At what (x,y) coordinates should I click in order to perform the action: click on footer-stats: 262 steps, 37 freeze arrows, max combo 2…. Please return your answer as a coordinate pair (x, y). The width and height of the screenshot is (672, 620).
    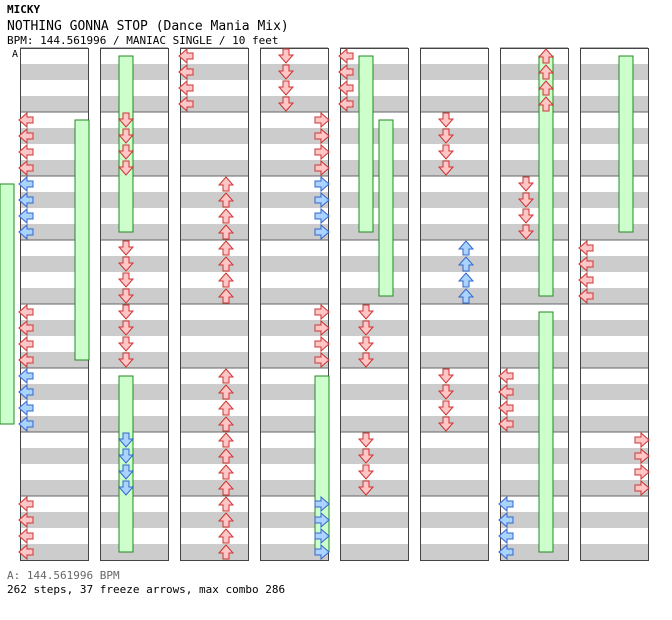
    Looking at the image, I should click on (146, 589).